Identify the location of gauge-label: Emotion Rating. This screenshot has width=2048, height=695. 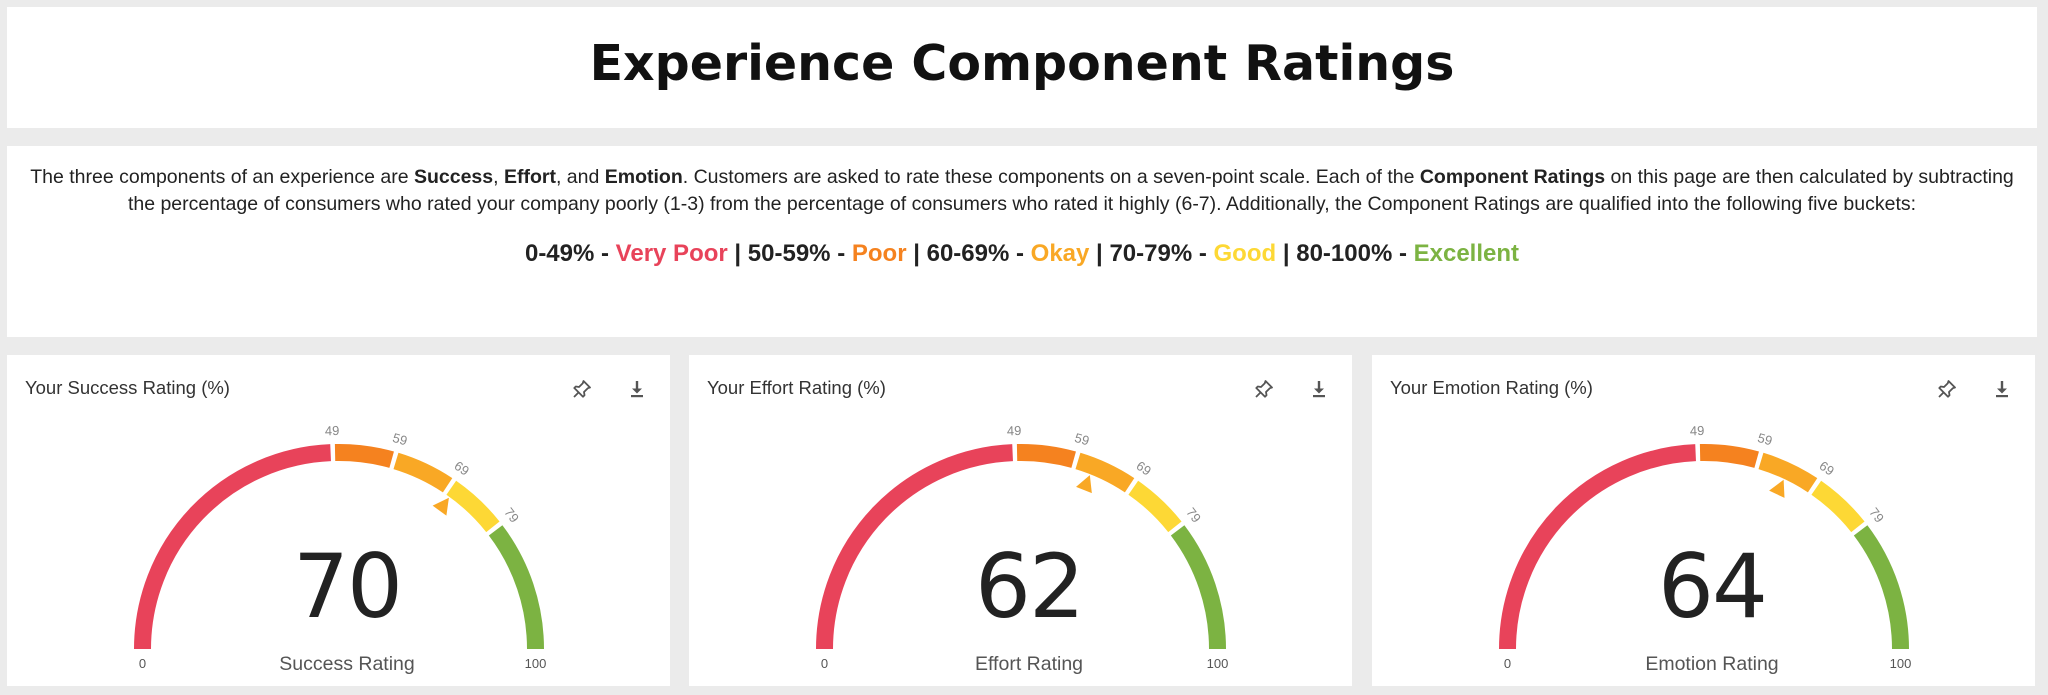
(1712, 664).